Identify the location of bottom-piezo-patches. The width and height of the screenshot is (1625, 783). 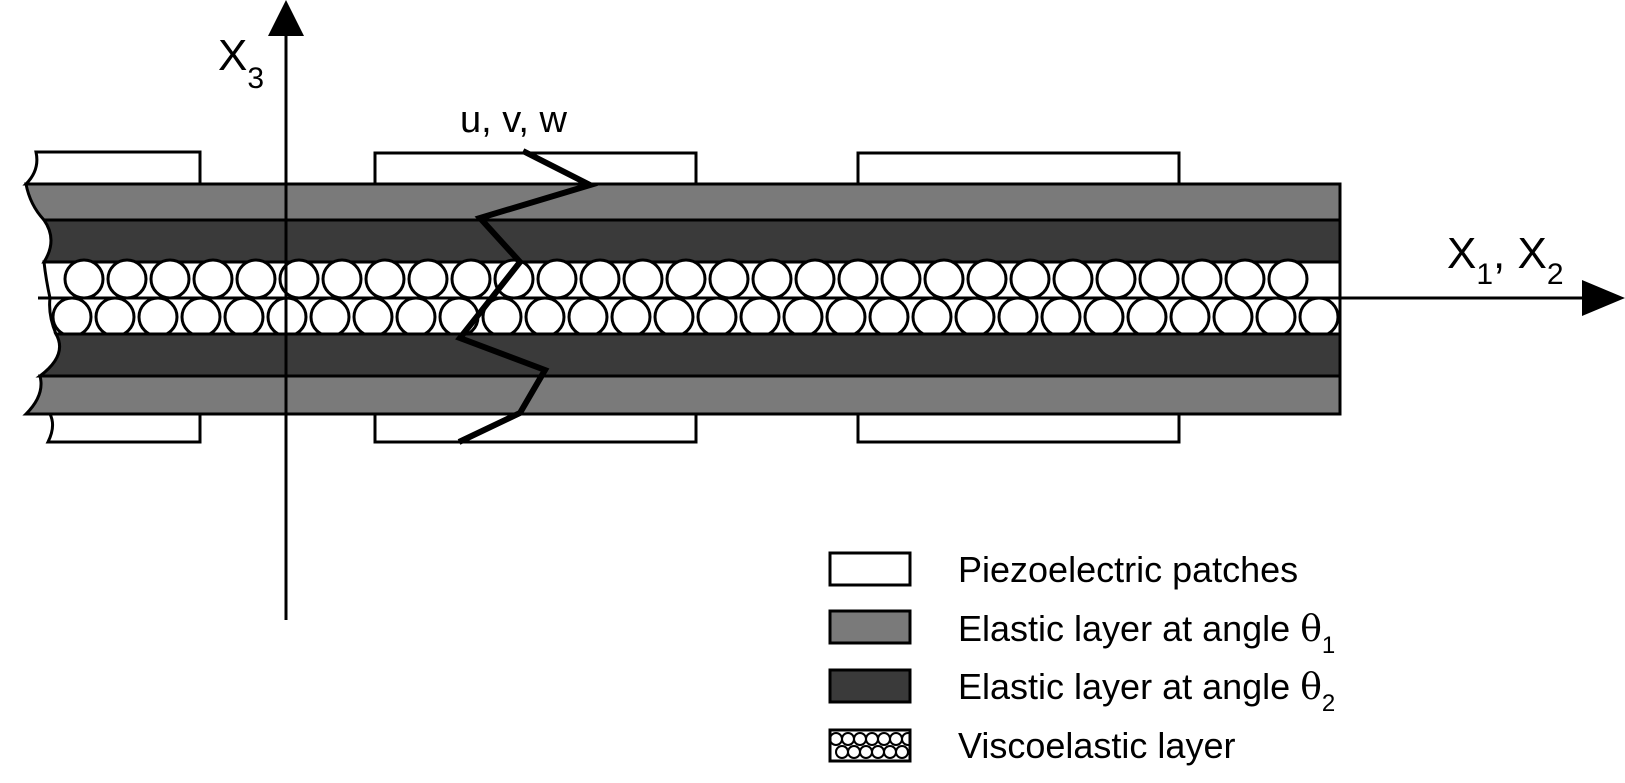
(613, 427).